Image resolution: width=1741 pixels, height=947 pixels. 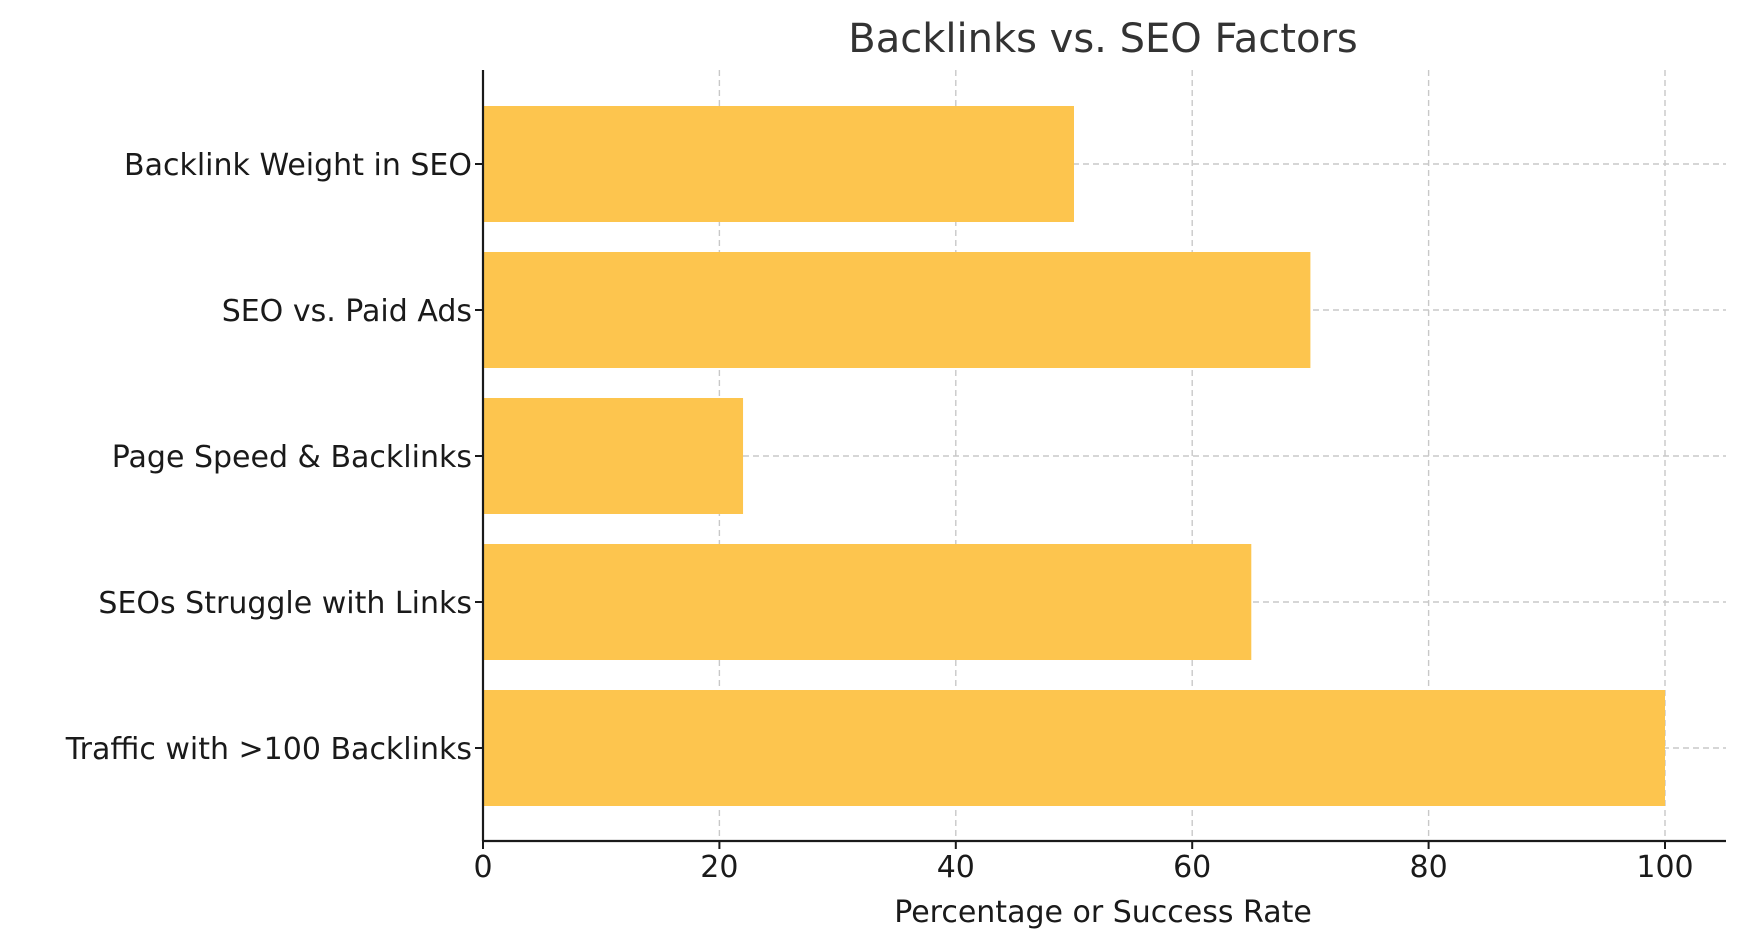 I want to click on x-tick-label: 100, so click(x=1664, y=867).